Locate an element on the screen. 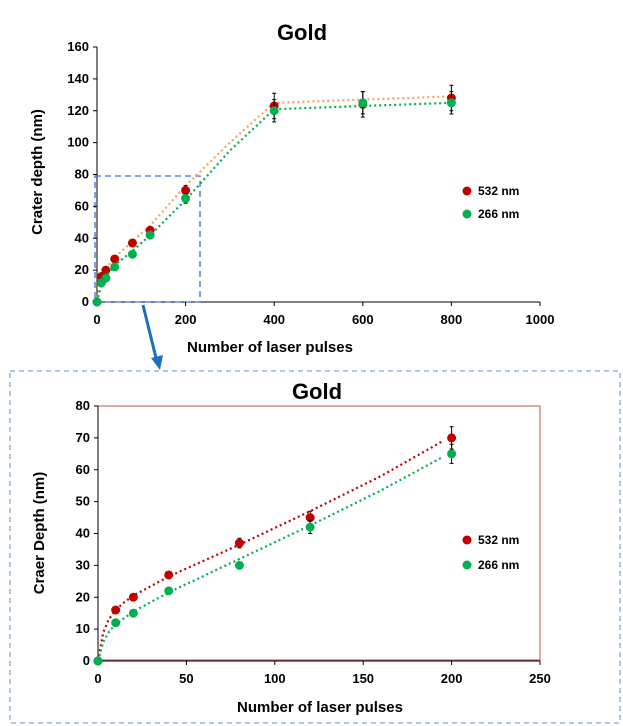 The height and width of the screenshot is (726, 623). bottom-x-axis-label: Number of laser pulses is located at coordinates (320, 707).